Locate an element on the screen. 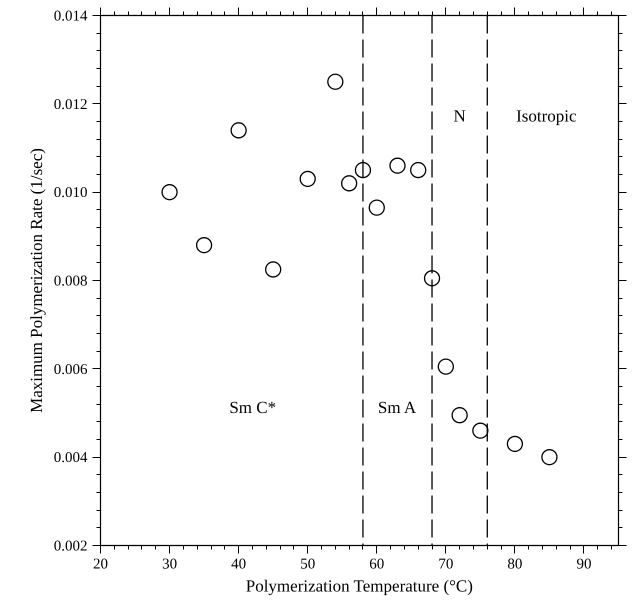 The image size is (633, 605). x-tick-label: 80 is located at coordinates (514, 564).